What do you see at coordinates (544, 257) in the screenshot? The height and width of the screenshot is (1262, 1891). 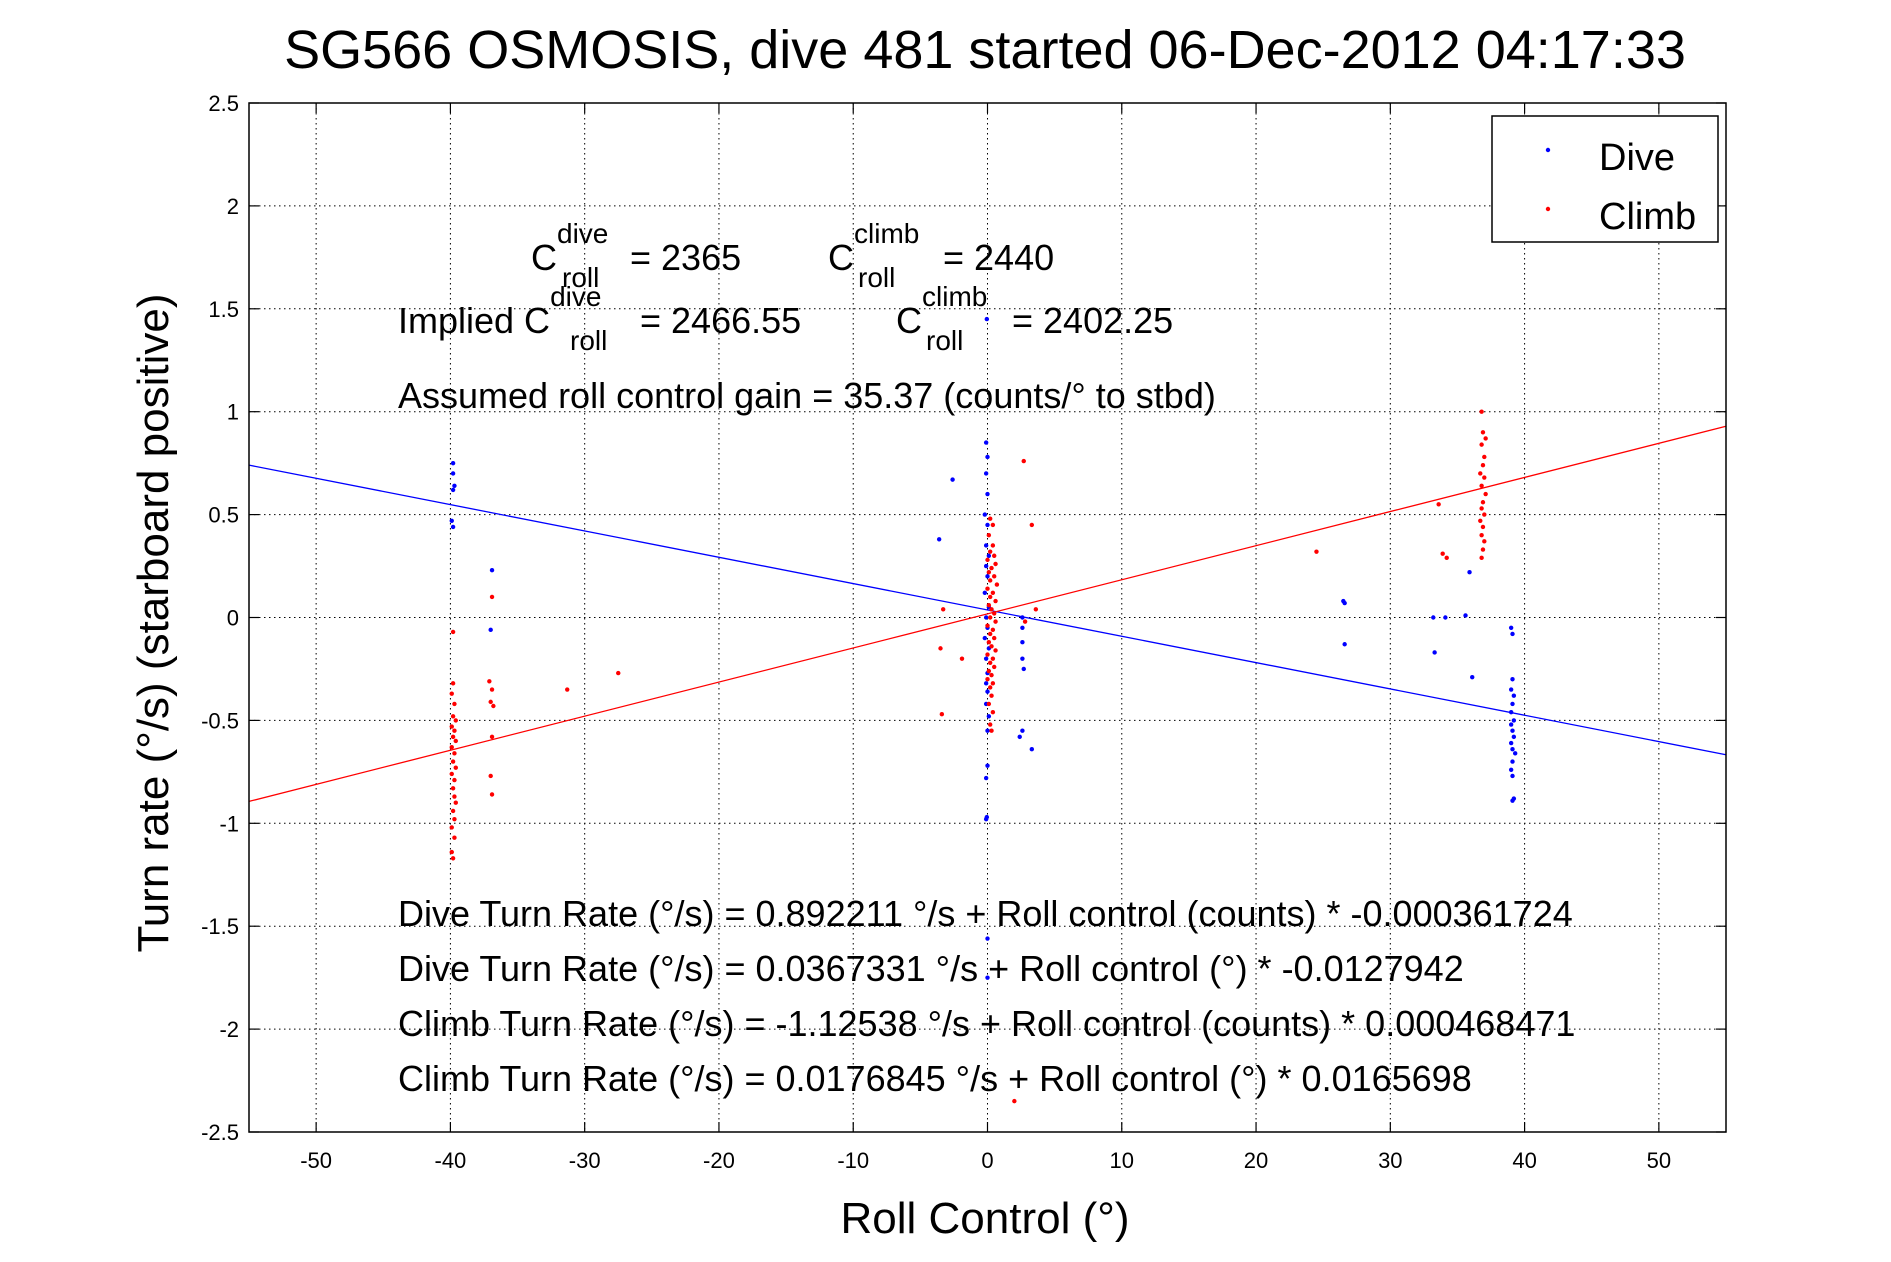 I see `c-roll-dive-base: C` at bounding box center [544, 257].